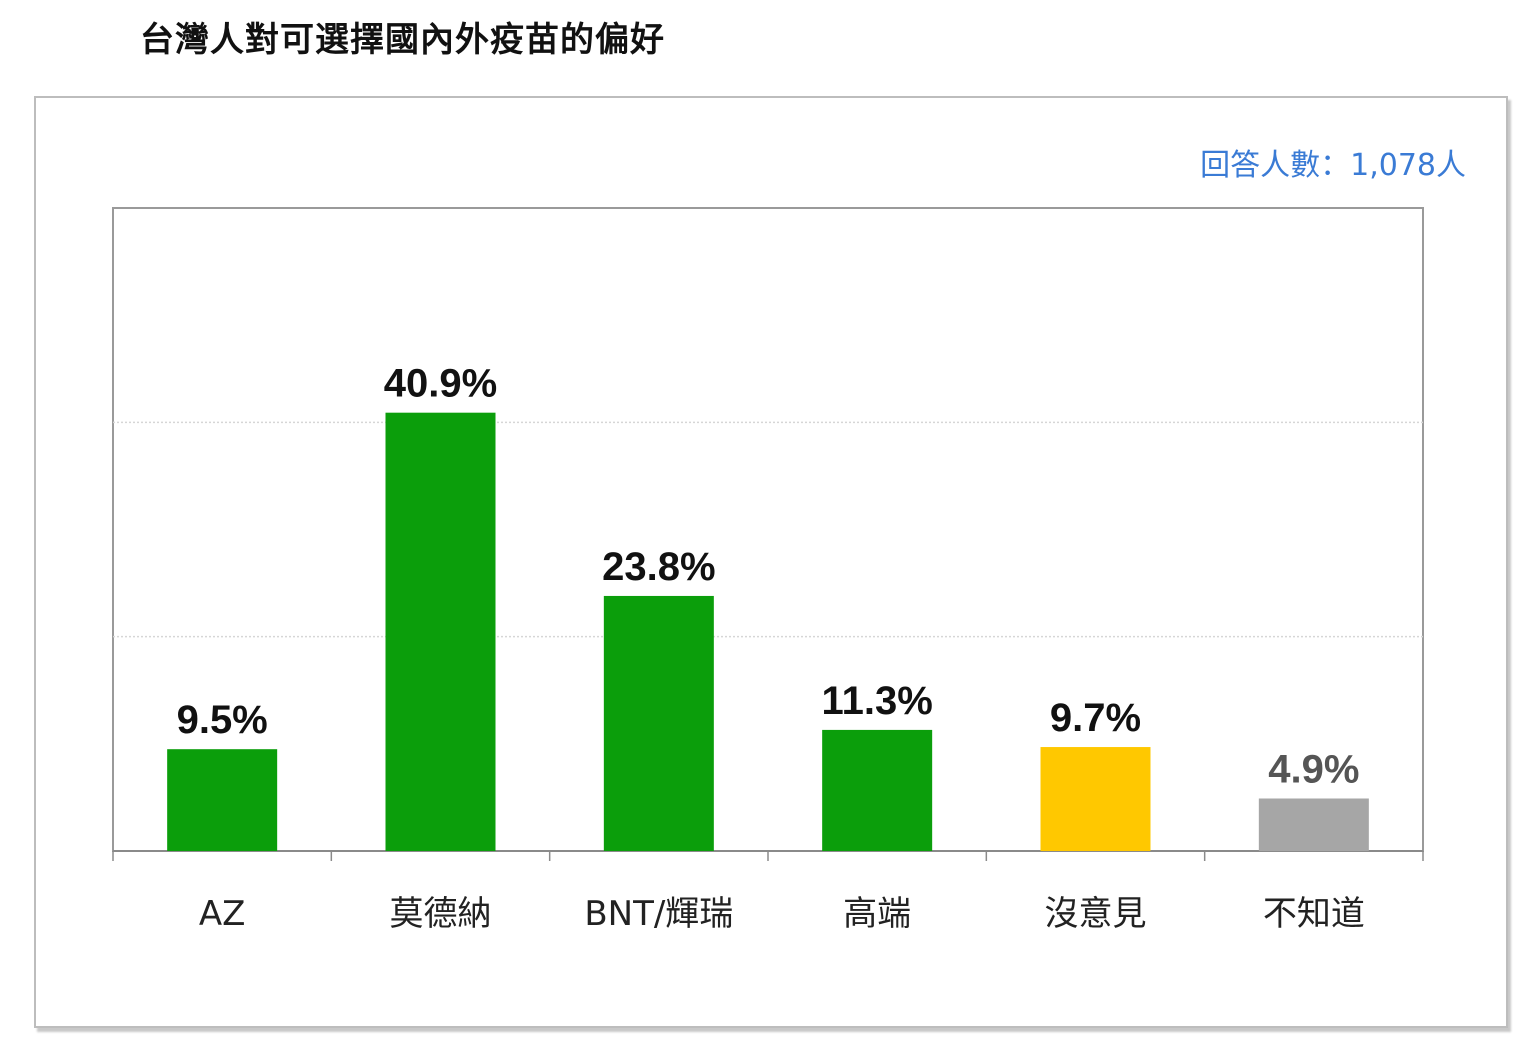  I want to click on value-label-4: 11.3%, so click(877, 701).